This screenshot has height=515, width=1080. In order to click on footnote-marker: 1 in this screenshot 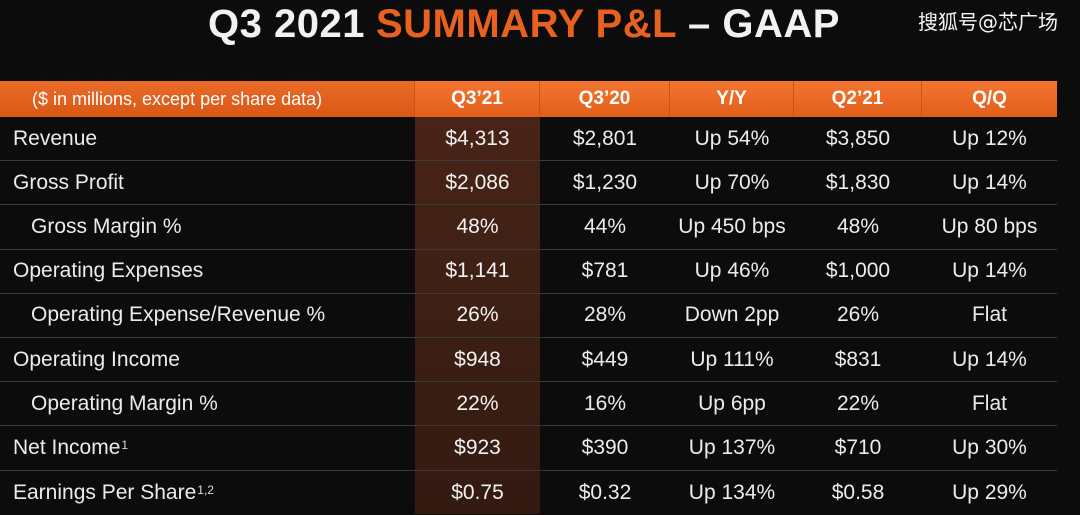, I will do `click(125, 444)`.